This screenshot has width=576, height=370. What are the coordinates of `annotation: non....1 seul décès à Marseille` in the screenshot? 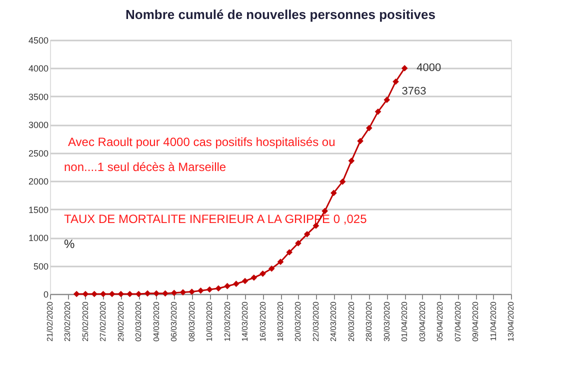 It's located at (145, 167).